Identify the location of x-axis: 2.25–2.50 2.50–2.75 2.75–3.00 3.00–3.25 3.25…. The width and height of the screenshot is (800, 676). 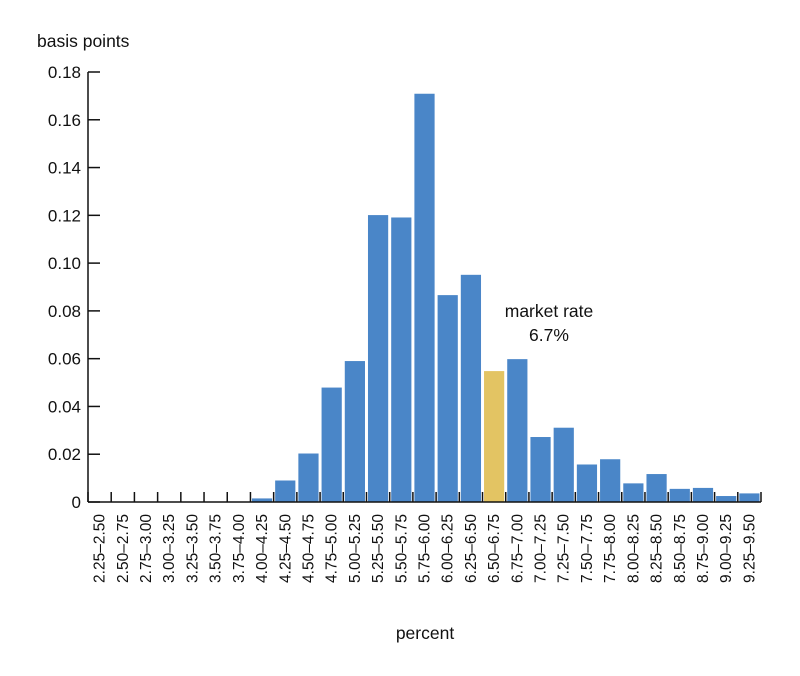
(424, 537).